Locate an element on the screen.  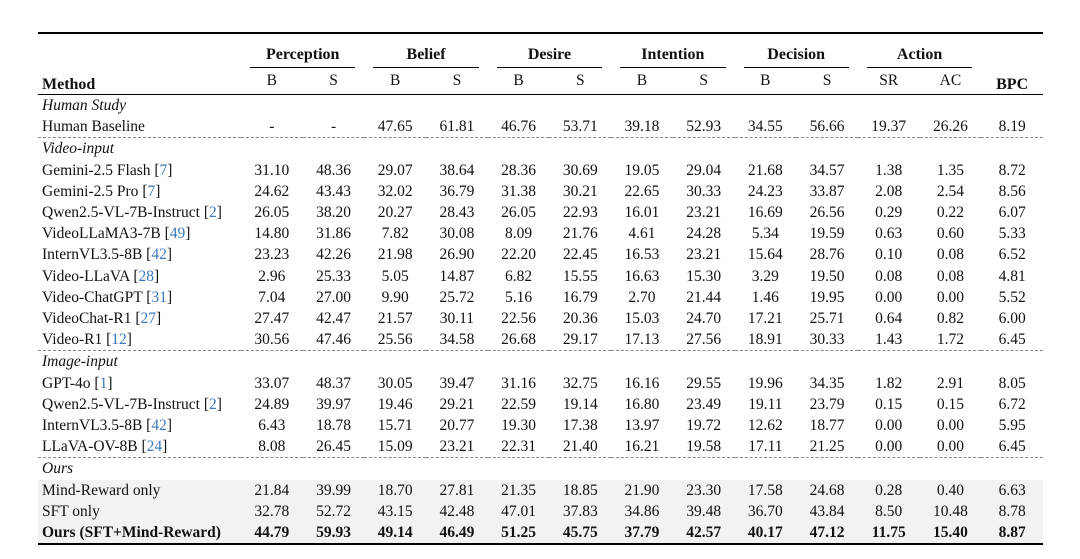
value-cell: 27.81 is located at coordinates (457, 490).